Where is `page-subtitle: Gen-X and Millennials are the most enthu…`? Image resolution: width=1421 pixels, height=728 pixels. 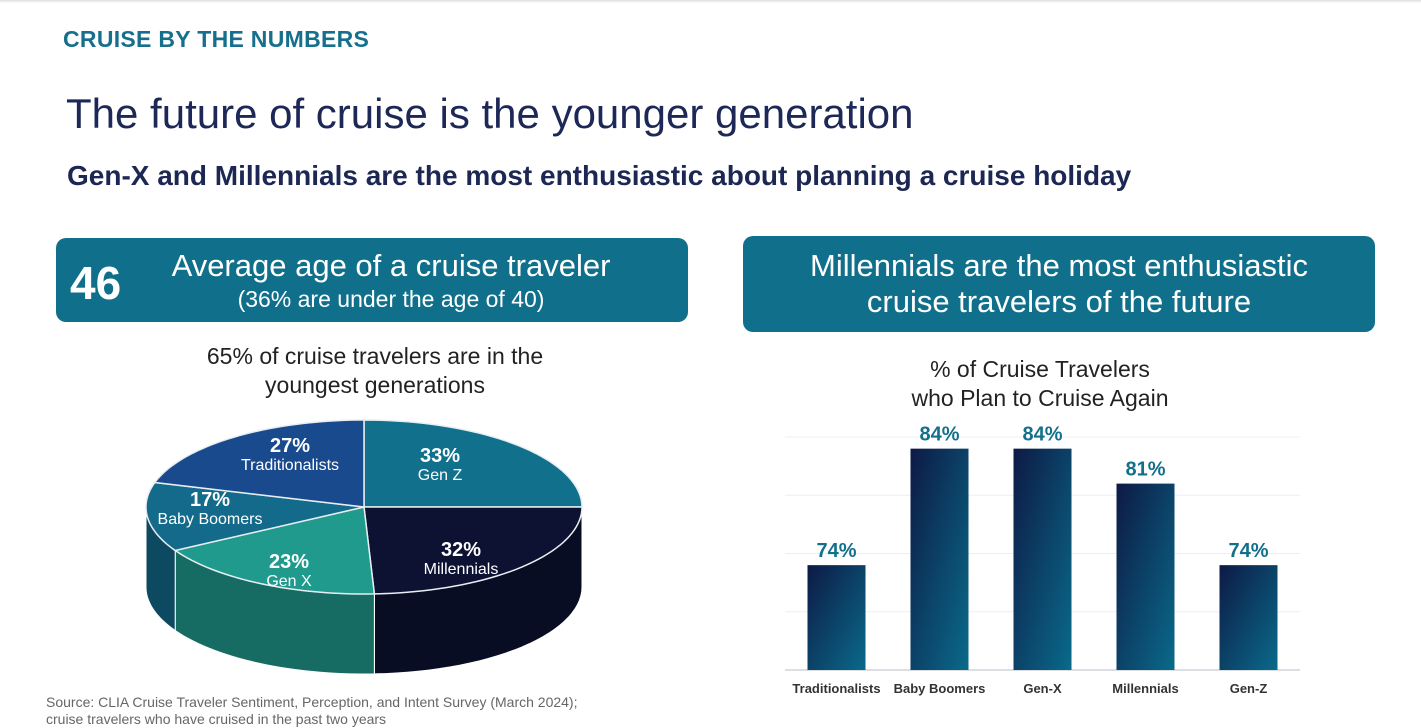
page-subtitle: Gen-X and Millennials are the most enthu… is located at coordinates (599, 175).